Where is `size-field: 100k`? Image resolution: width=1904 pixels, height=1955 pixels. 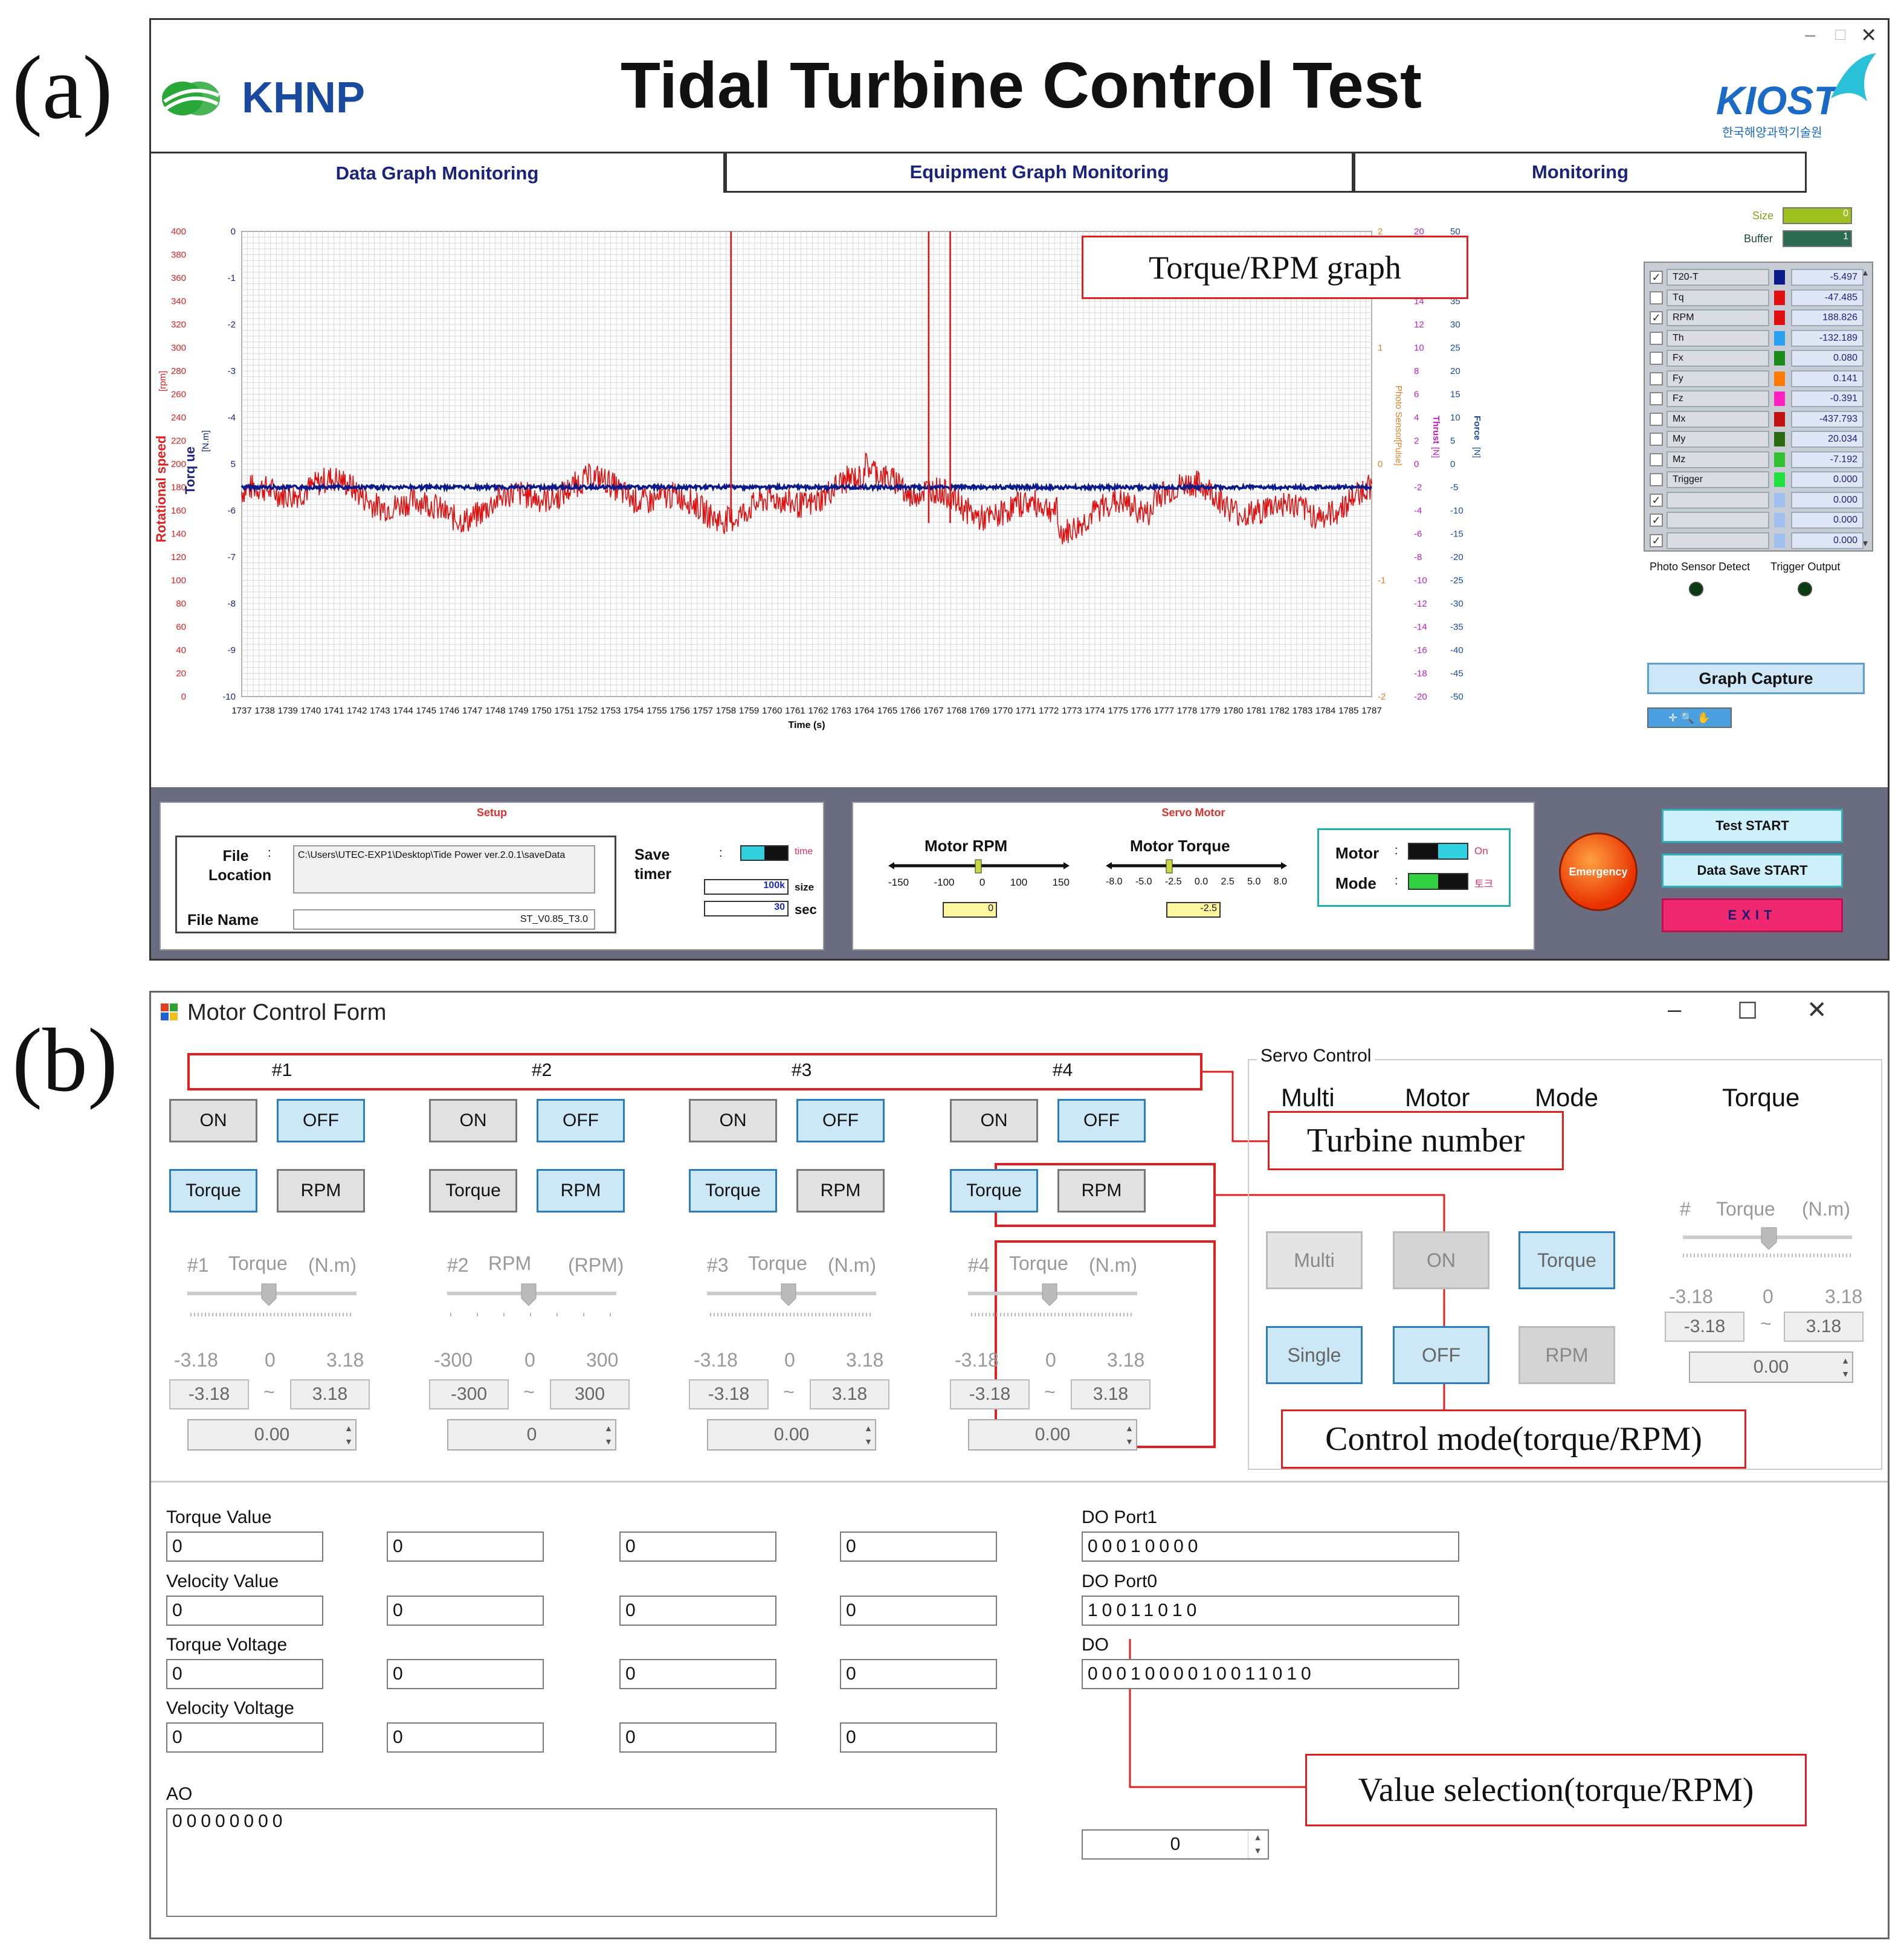 size-field: 100k is located at coordinates (746, 887).